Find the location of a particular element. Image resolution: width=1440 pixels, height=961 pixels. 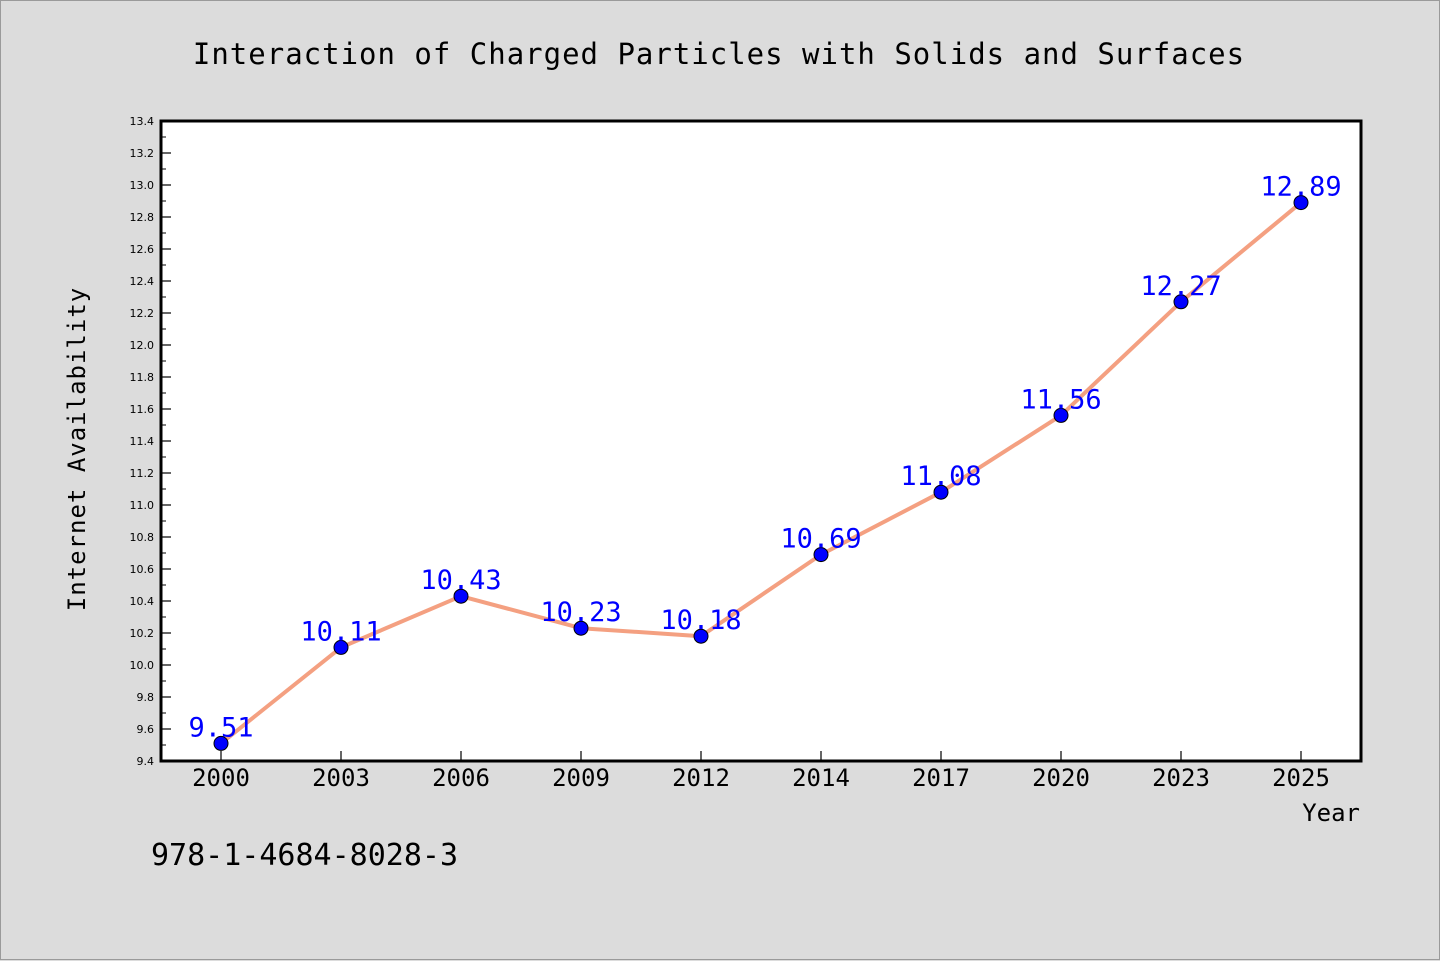

y-tick-label: 9.6 is located at coordinates (146, 729).